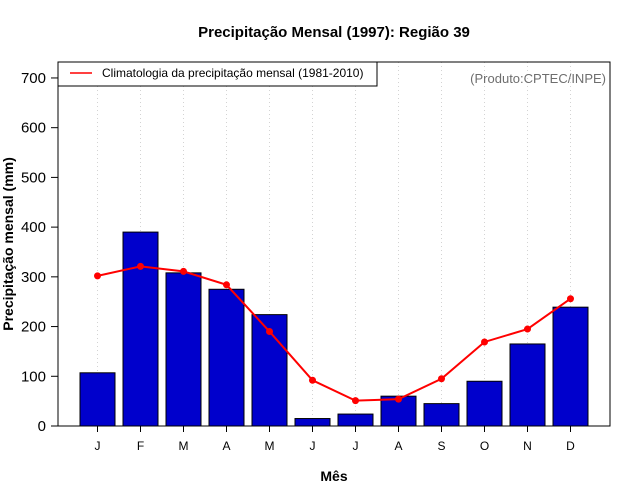 The height and width of the screenshot is (500, 640). Describe the element at coordinates (484, 446) in the screenshot. I see `x-tick-label: O` at that location.